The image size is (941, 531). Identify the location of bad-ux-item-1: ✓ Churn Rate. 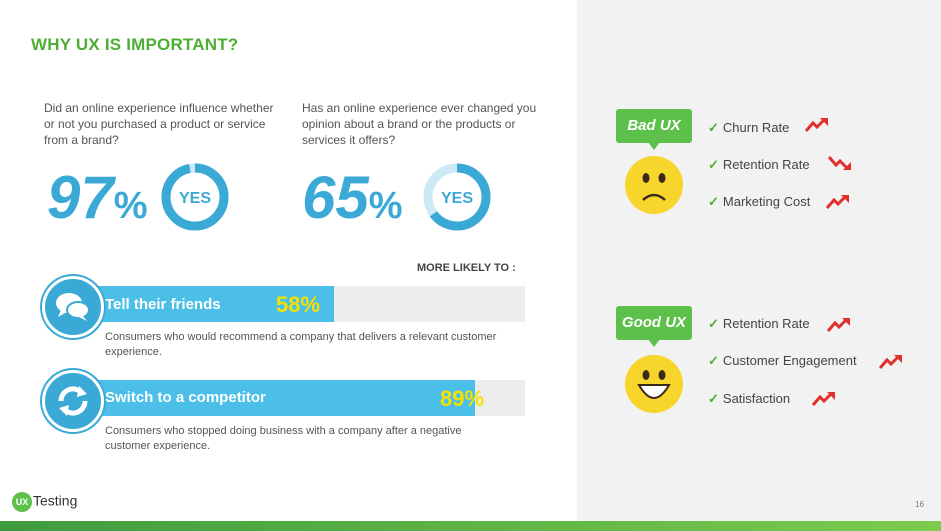
(748, 128).